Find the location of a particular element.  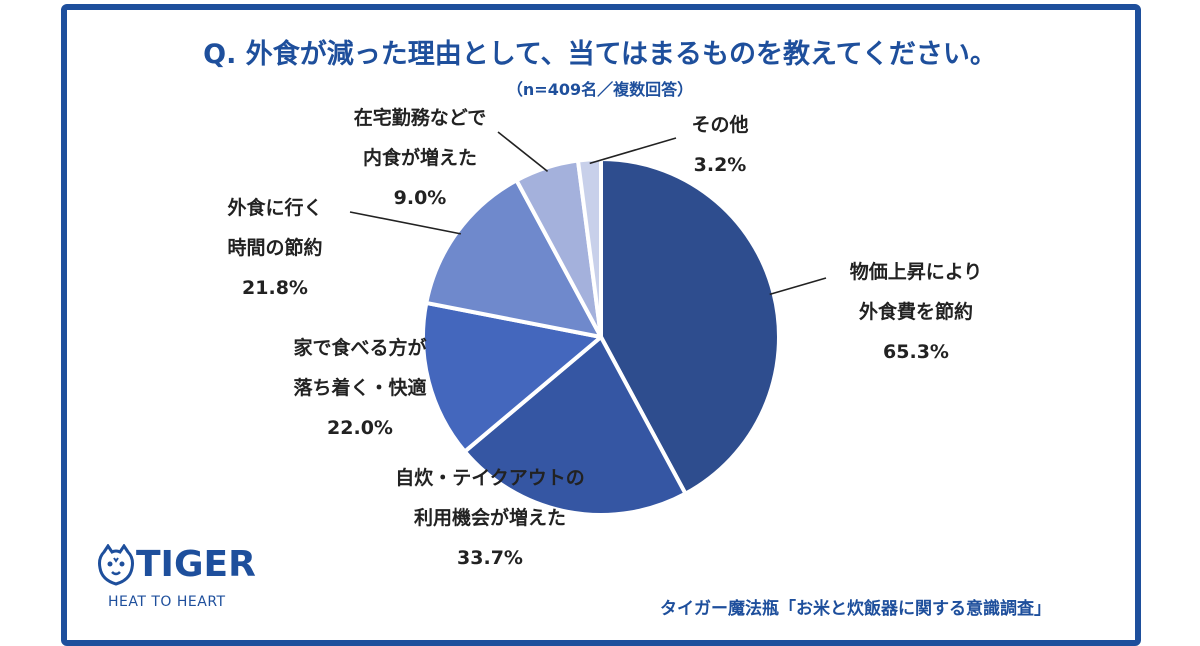

slice-label-4: 在宅勤務などで 内食が増えた 9.0% is located at coordinates (420, 158).